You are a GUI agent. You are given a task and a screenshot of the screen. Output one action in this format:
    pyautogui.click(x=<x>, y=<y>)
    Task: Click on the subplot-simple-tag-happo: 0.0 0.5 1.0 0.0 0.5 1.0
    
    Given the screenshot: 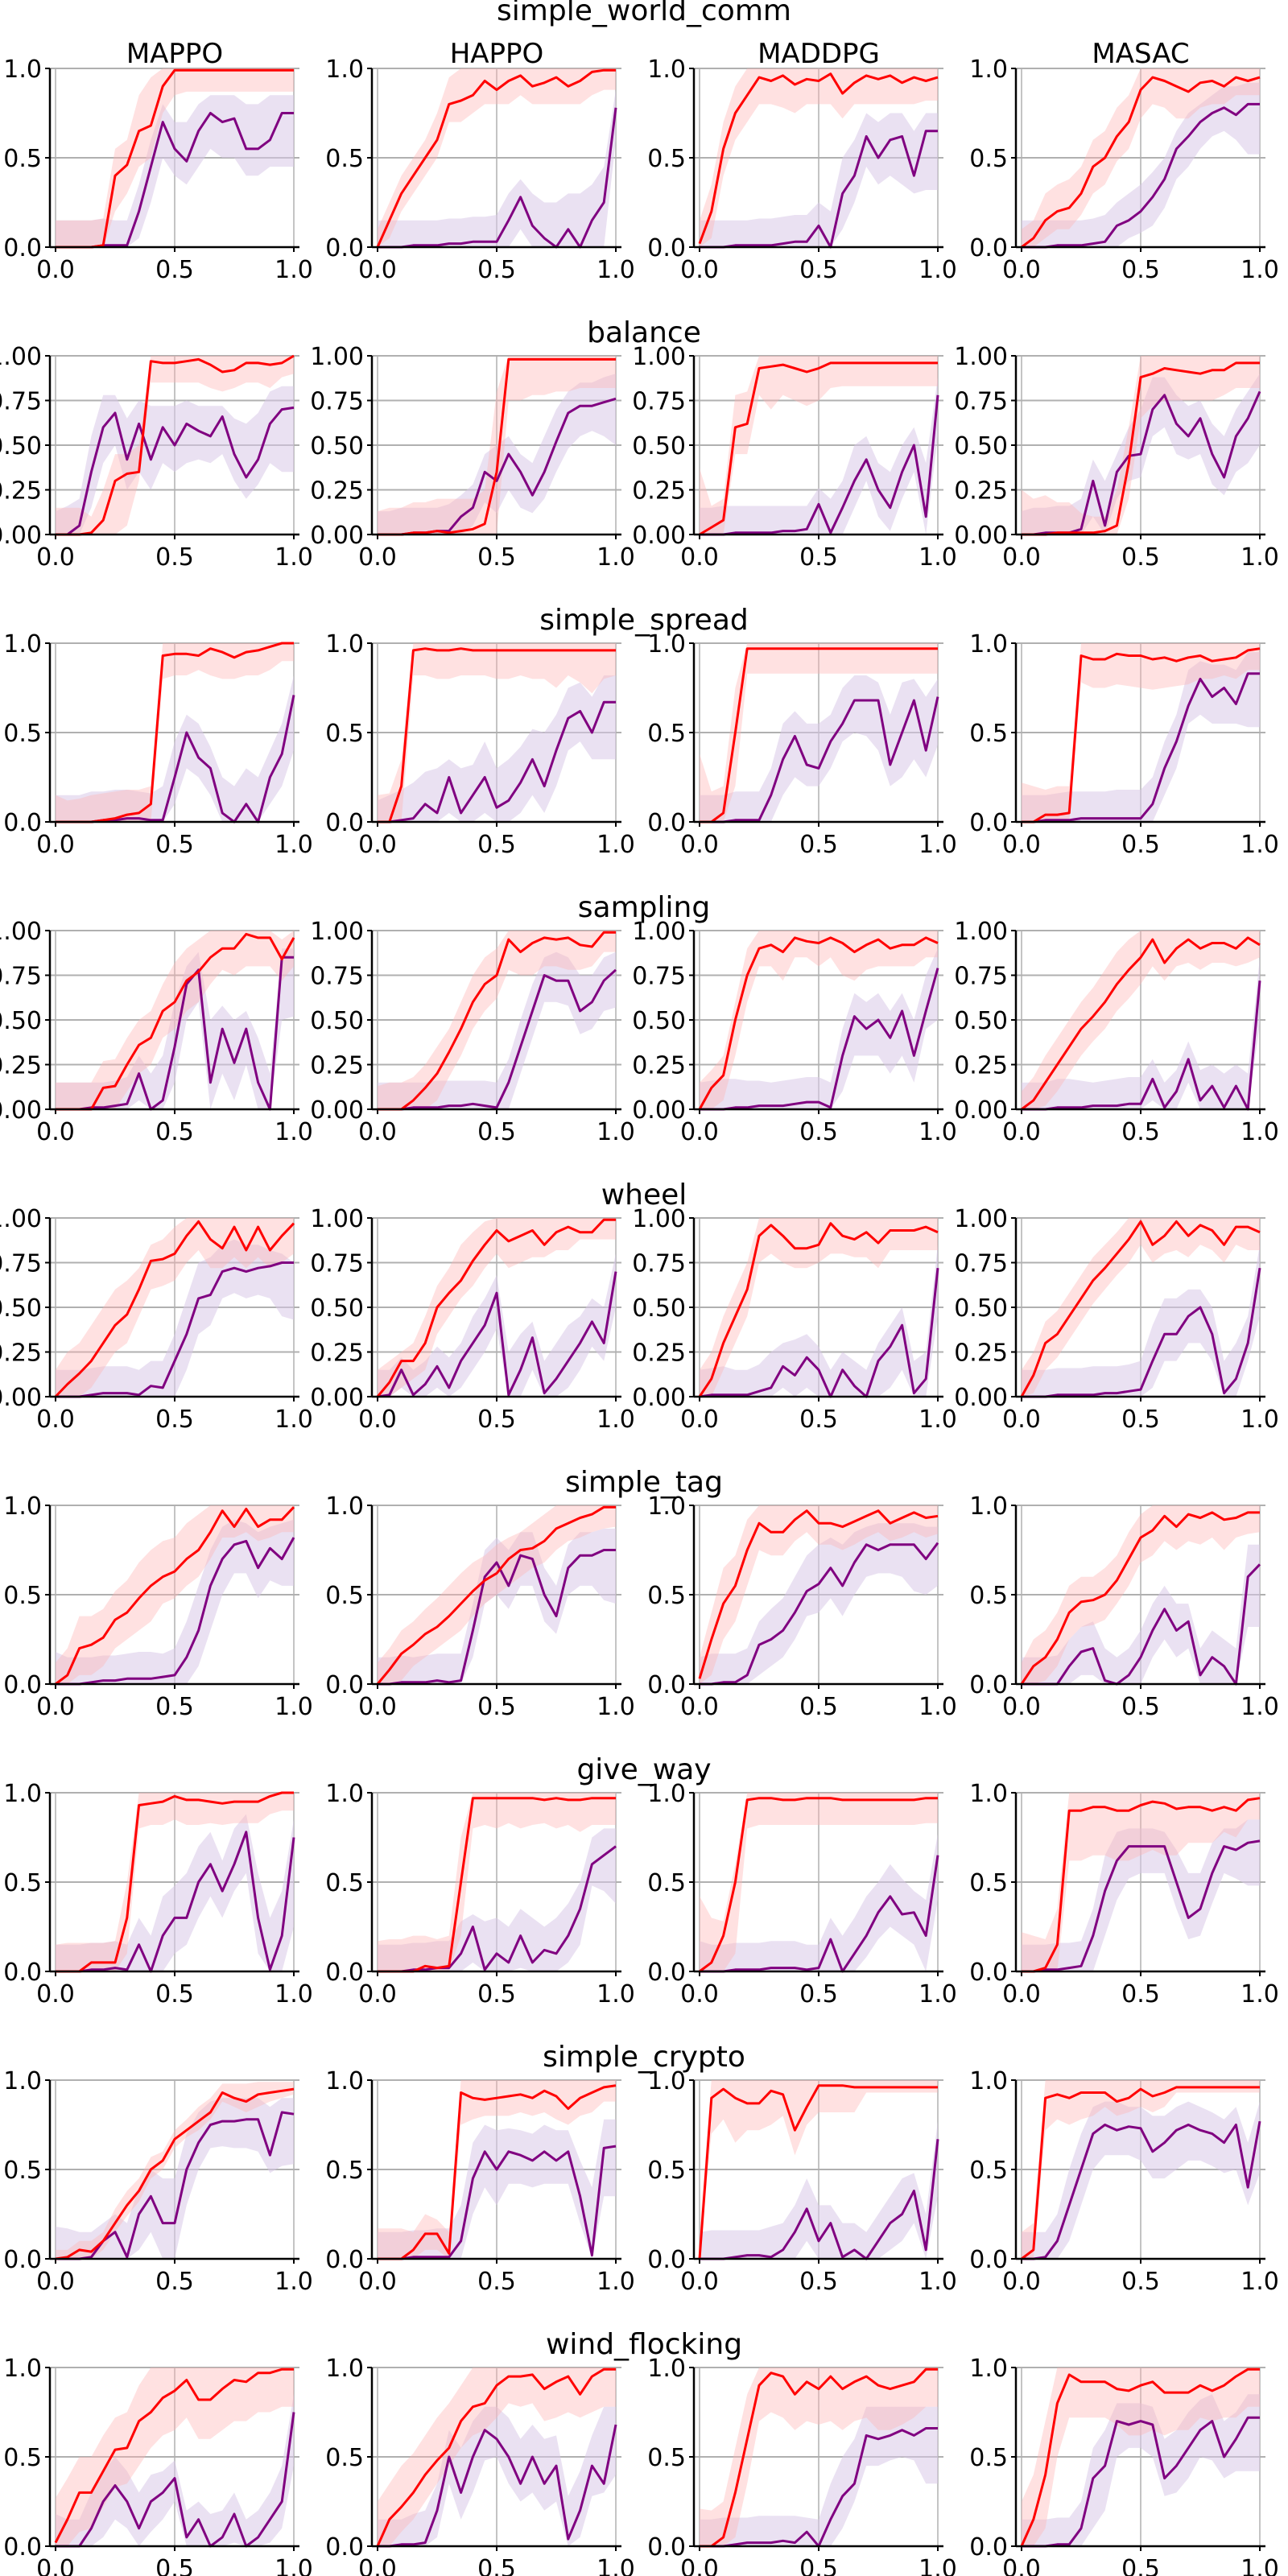 What is the action you would take?
    pyautogui.click(x=480, y=1606)
    